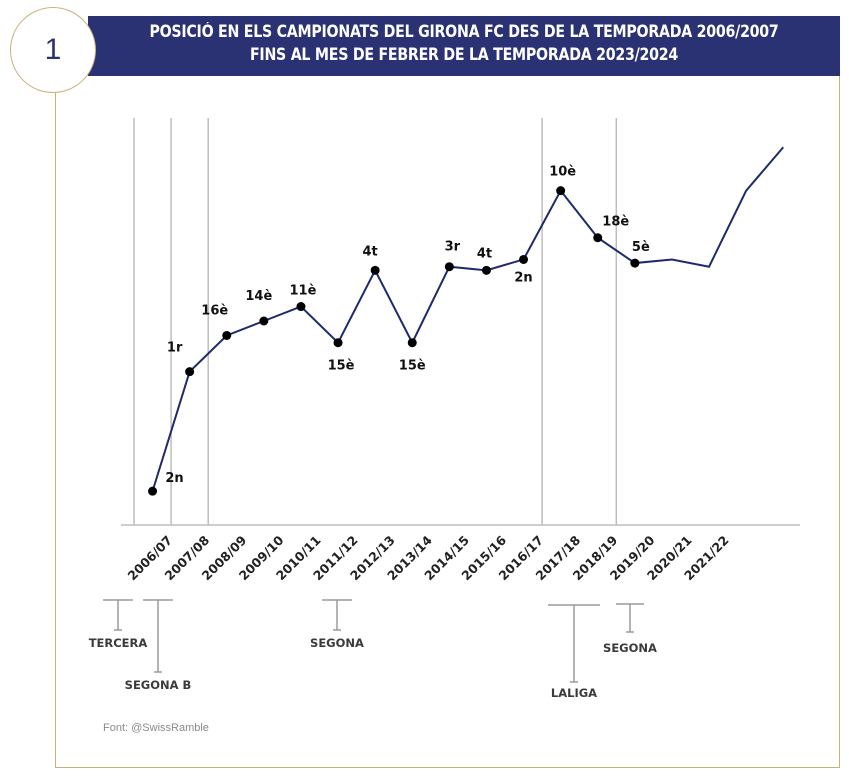  I want to click on chart-number: 1, so click(53, 49).